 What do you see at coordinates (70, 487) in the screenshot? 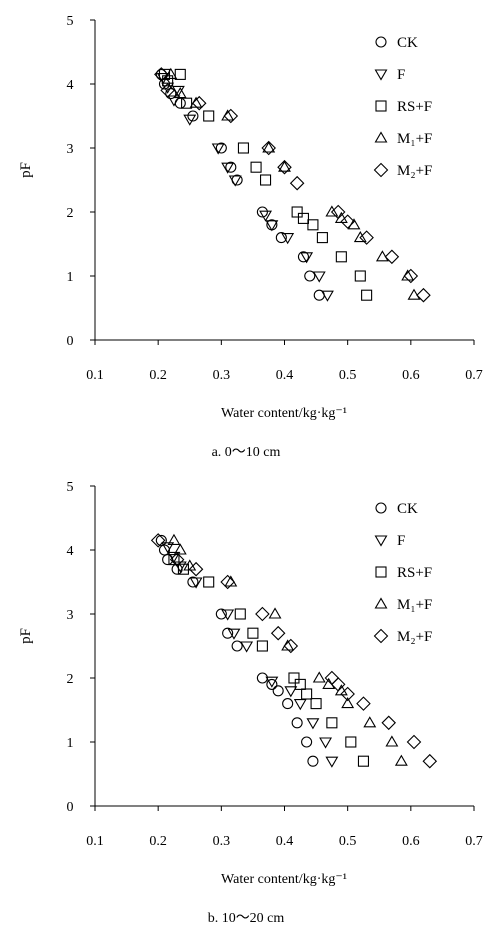
I see `y-tick-label: 5` at bounding box center [70, 487].